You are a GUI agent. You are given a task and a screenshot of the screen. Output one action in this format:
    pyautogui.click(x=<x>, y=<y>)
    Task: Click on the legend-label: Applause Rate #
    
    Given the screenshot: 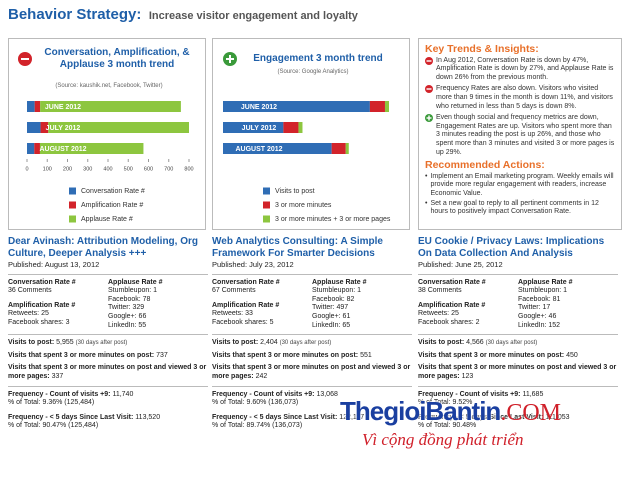 What is the action you would take?
    pyautogui.click(x=107, y=219)
    